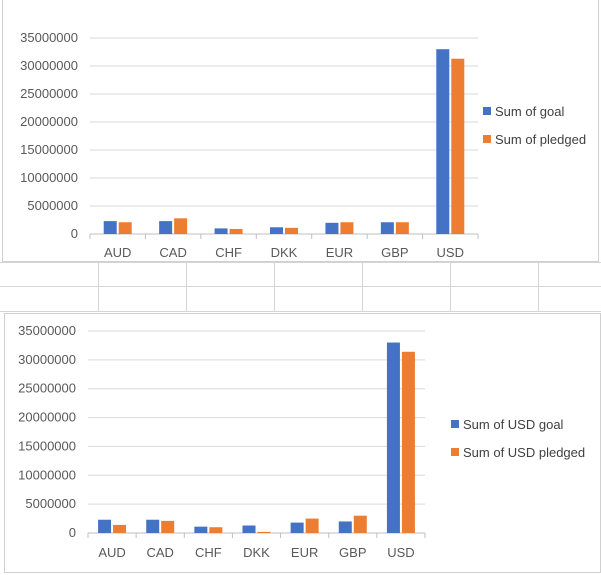 This screenshot has width=601, height=575. Describe the element at coordinates (529, 111) in the screenshot. I see `legend-label-series-1: Sum of goal` at that location.